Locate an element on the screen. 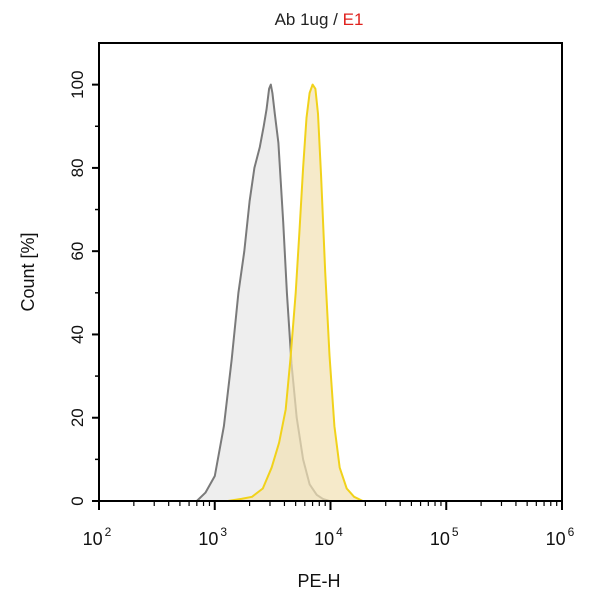 The height and width of the screenshot is (600, 593). title-part-e1: E1 is located at coordinates (353, 19).